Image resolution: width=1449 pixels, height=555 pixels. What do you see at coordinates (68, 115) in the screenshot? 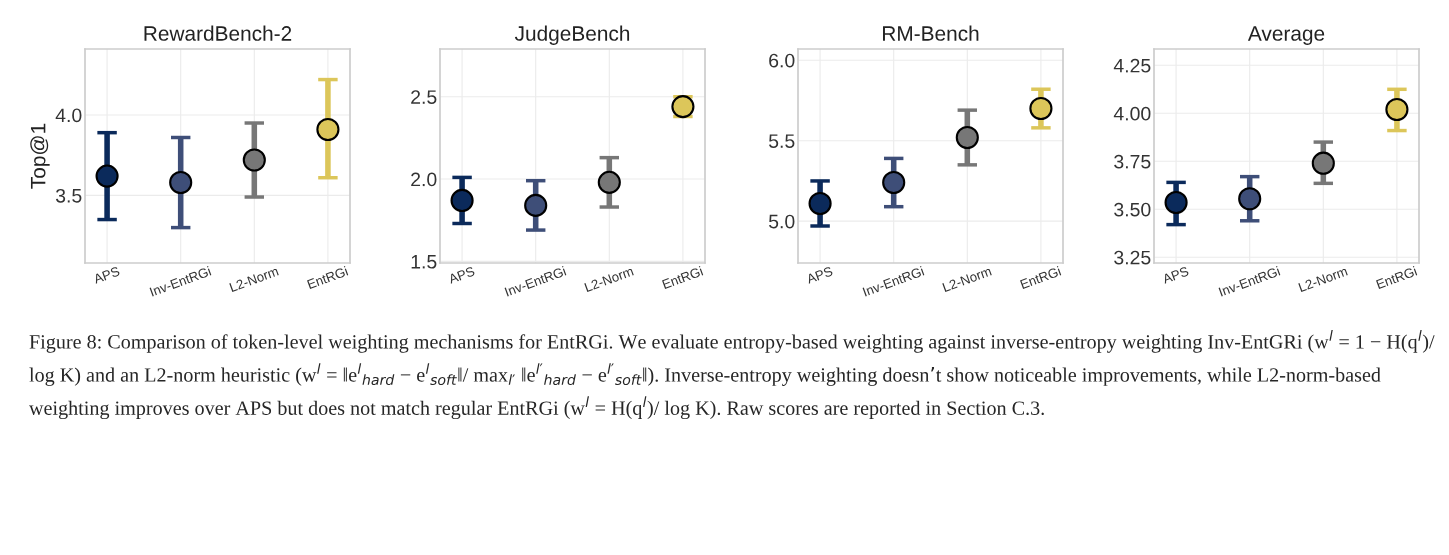
I see `y-tick-label: 4.0` at bounding box center [68, 115].